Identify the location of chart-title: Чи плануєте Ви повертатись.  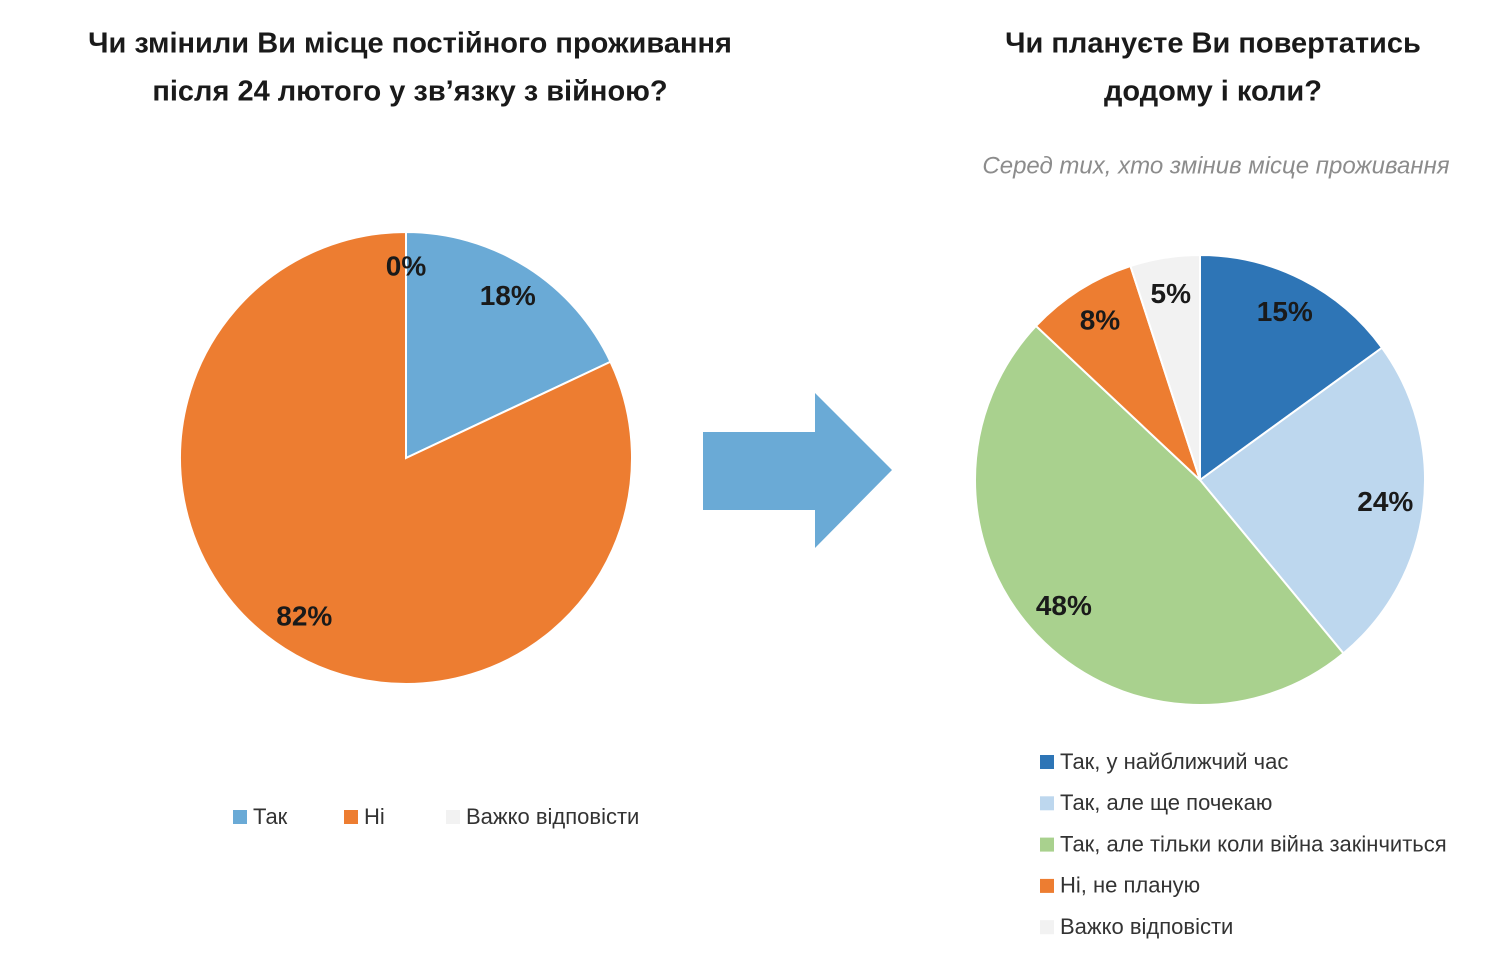
(1213, 44).